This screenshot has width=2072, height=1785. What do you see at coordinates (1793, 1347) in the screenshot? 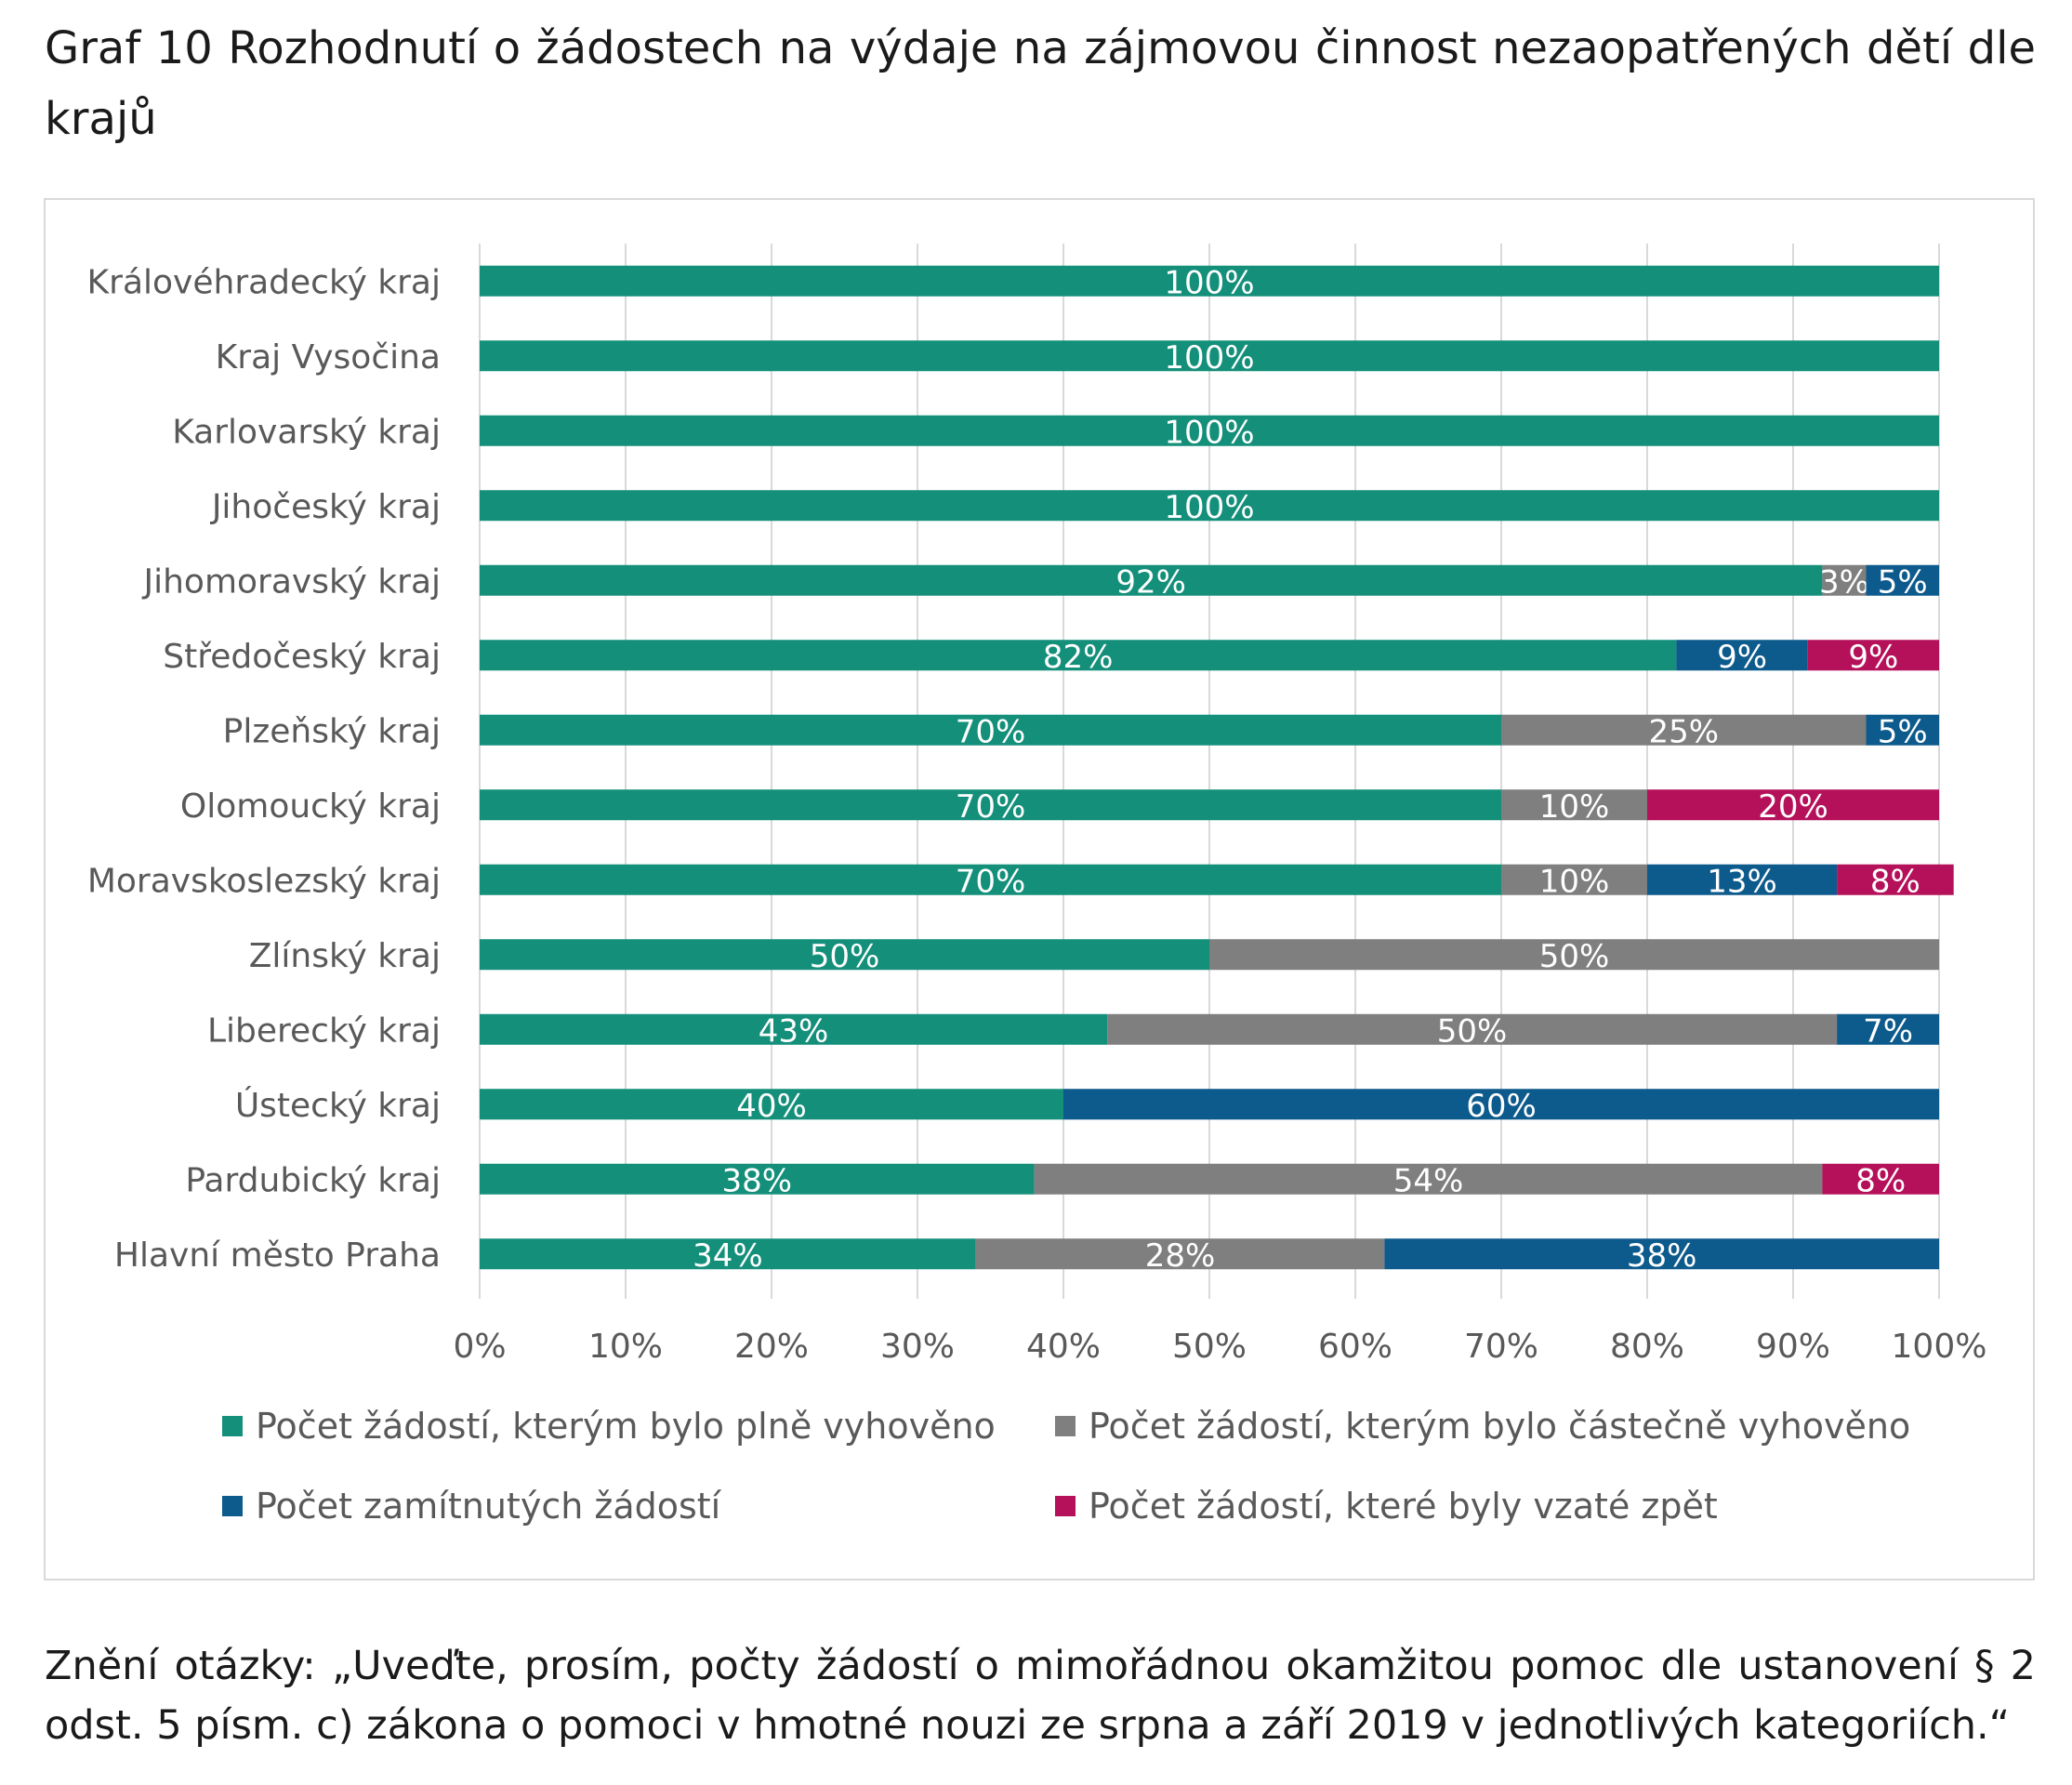
I see `x-tick-label: 90%` at bounding box center [1793, 1347].